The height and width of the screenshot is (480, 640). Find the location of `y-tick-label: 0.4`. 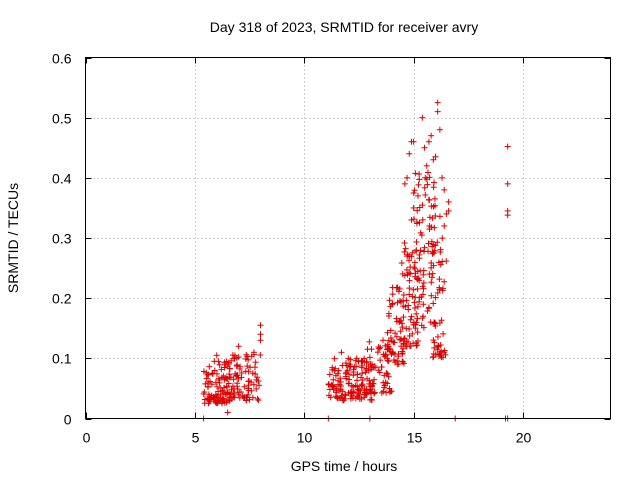

y-tick-label: 0.4 is located at coordinates (62, 179).